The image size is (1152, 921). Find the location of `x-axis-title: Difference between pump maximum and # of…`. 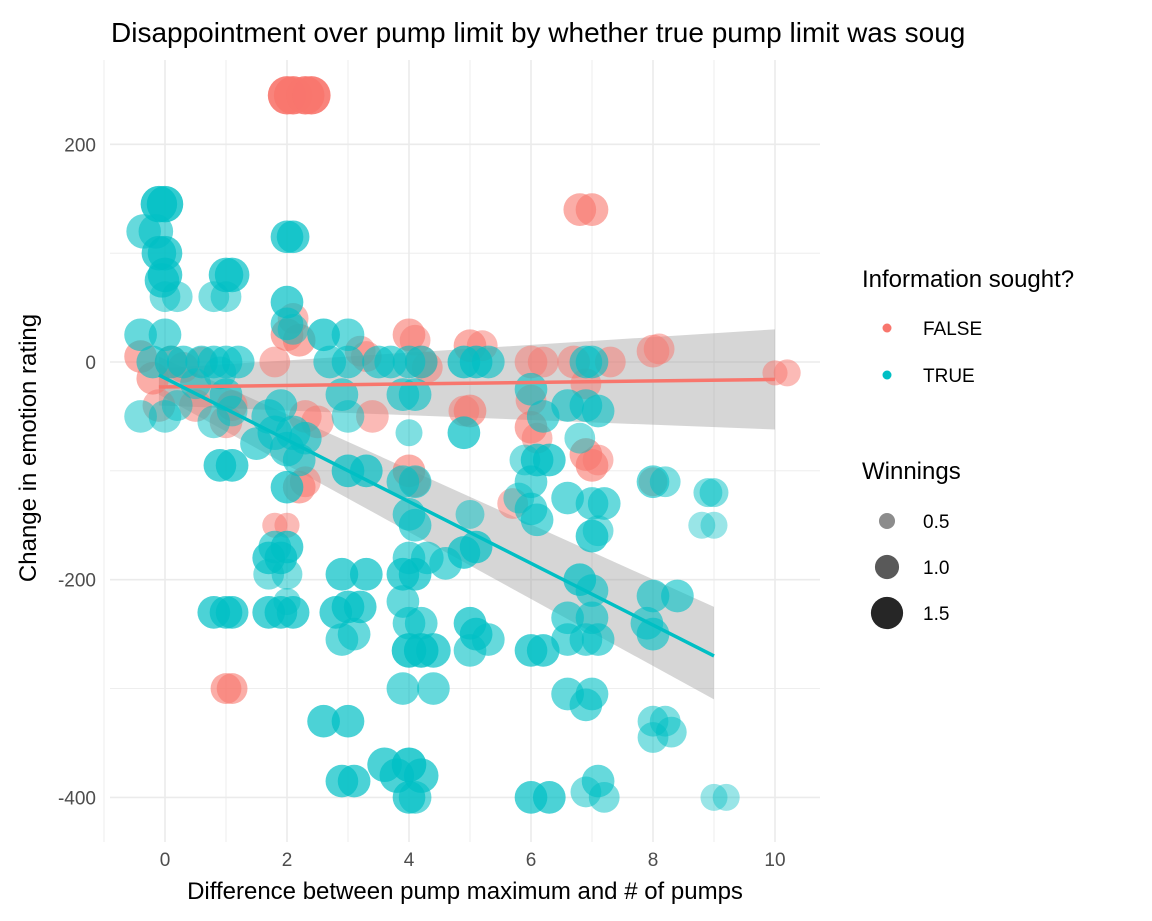

x-axis-title: Difference between pump maximum and # of… is located at coordinates (465, 891).